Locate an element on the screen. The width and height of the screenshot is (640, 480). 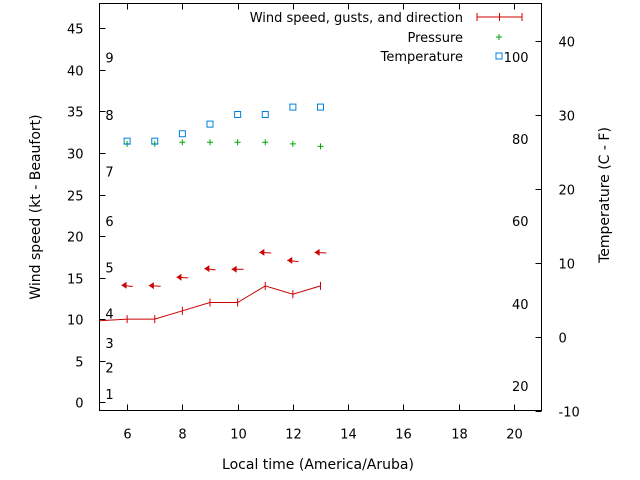
x-tick-label: 8 is located at coordinates (182, 435).